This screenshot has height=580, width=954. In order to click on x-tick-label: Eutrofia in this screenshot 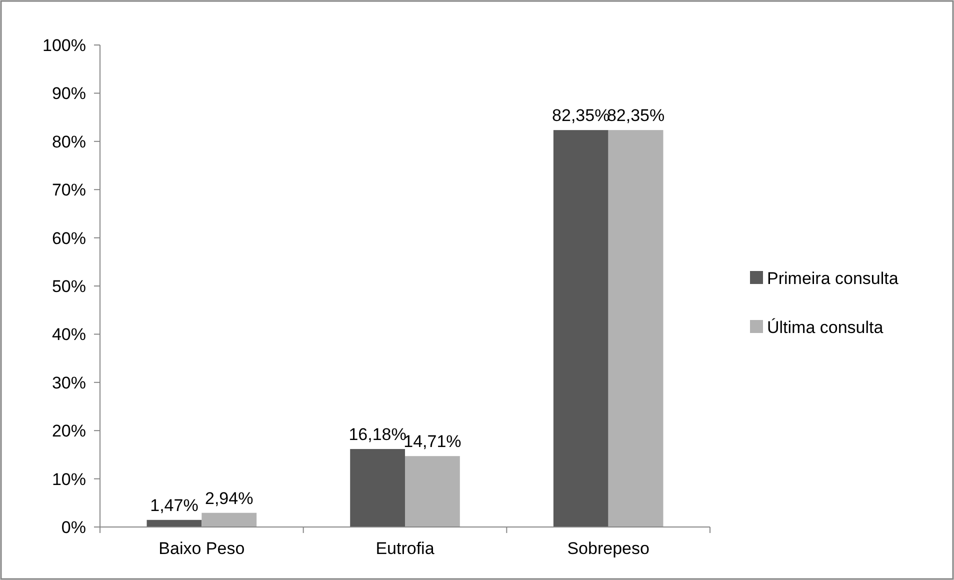, I will do `click(405, 548)`.